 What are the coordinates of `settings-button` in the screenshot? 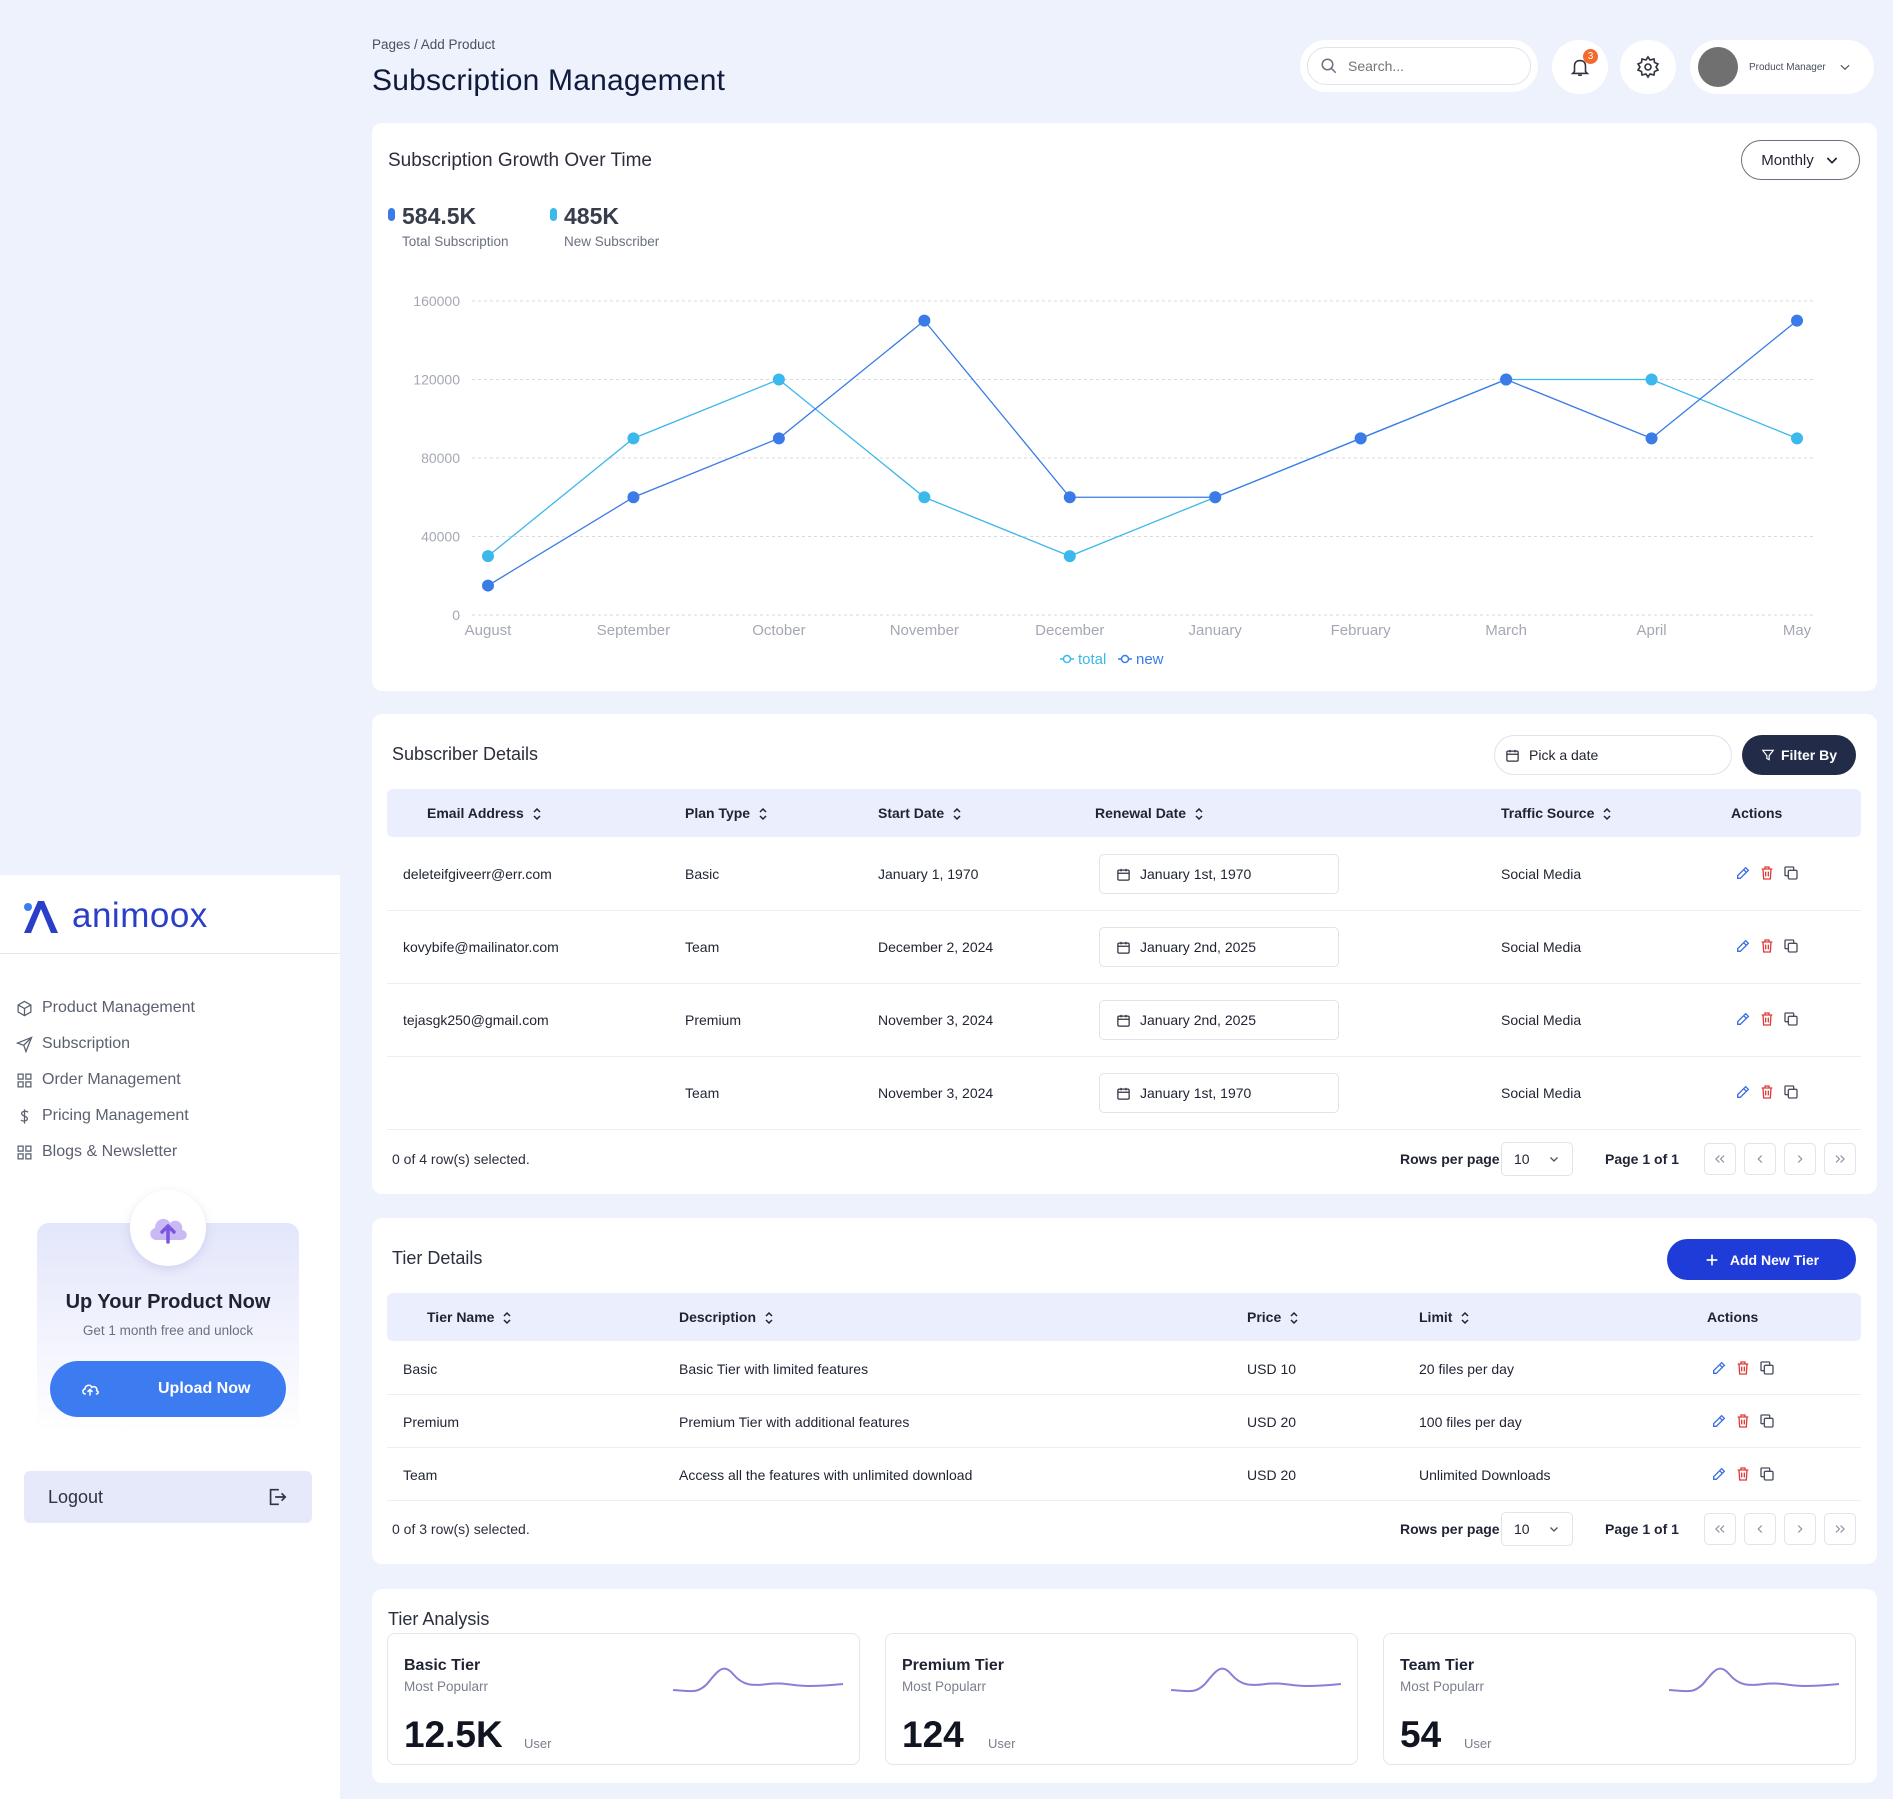 It's located at (1648, 67).